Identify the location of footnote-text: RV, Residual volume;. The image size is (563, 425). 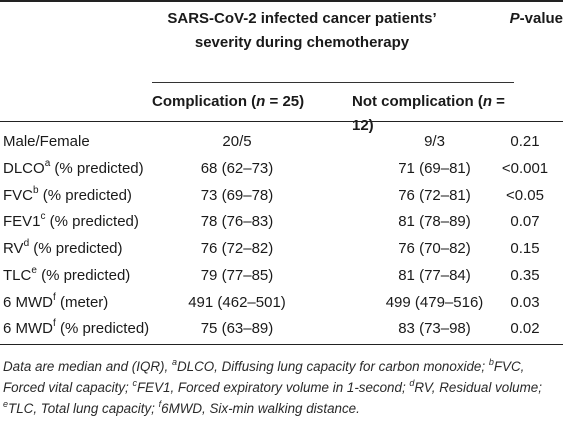
(478, 387).